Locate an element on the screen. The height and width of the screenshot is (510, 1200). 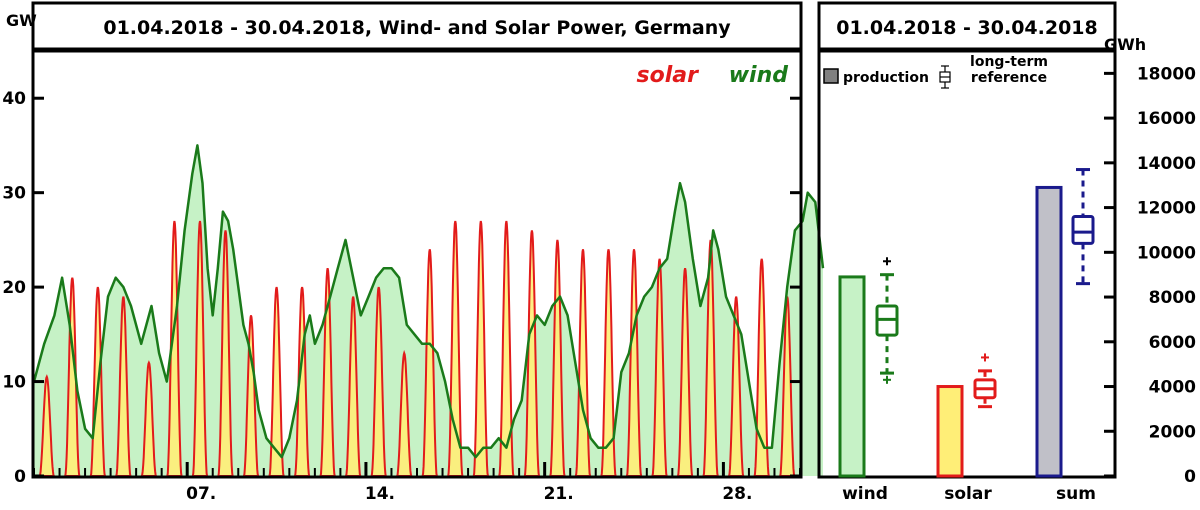
right-x-axis: wind solar sum is located at coordinates (969, 494).